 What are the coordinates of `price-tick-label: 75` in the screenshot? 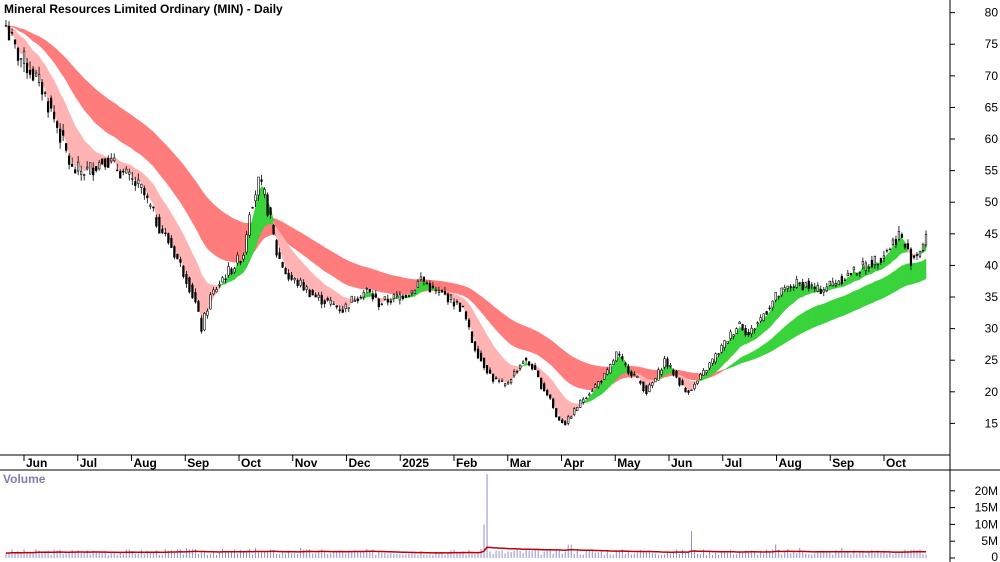 It's located at (992, 44).